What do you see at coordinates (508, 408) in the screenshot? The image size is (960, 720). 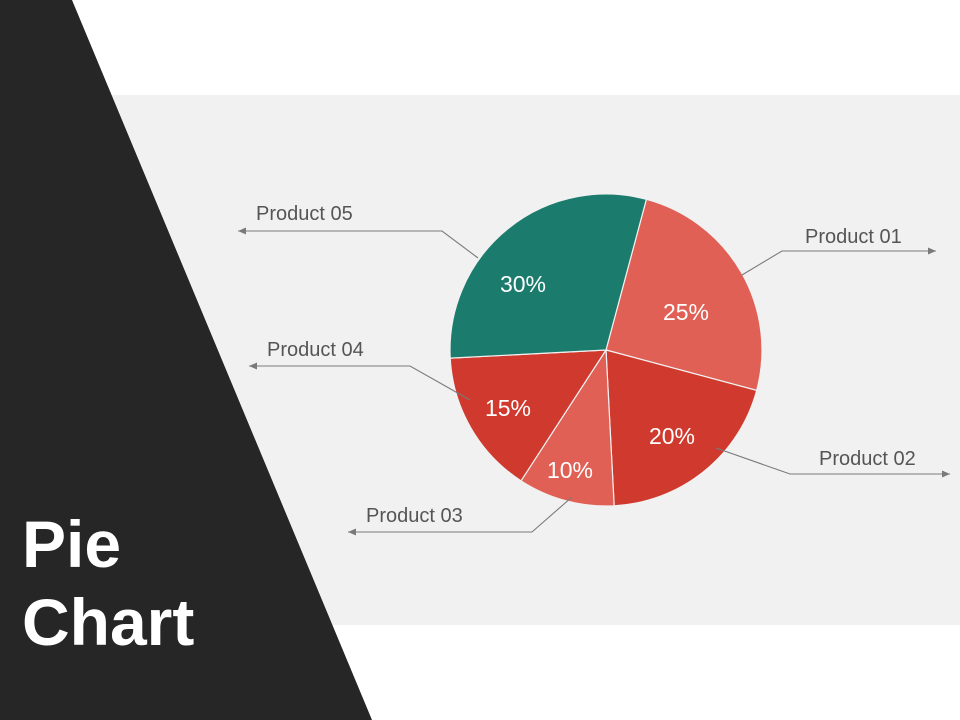 I see `slice-value-label: 15%` at bounding box center [508, 408].